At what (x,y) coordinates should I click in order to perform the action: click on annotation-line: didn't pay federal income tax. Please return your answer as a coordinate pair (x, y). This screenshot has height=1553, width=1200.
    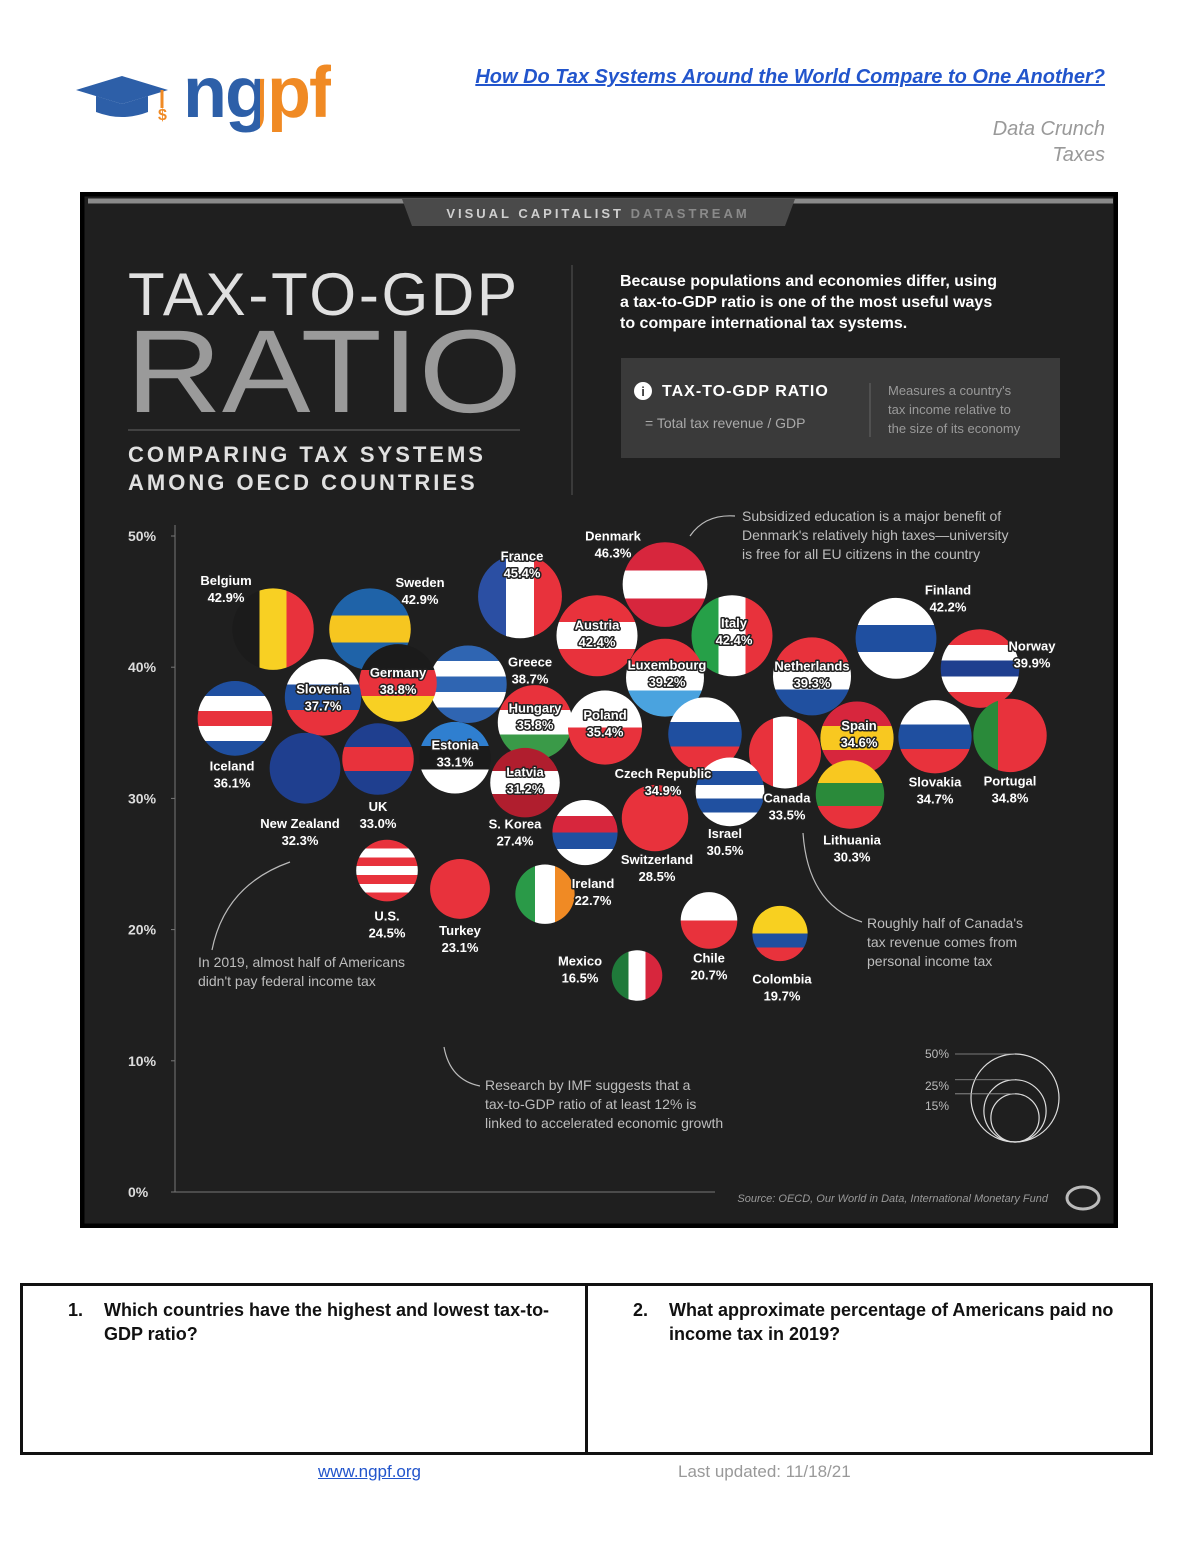
    Looking at the image, I should click on (287, 981).